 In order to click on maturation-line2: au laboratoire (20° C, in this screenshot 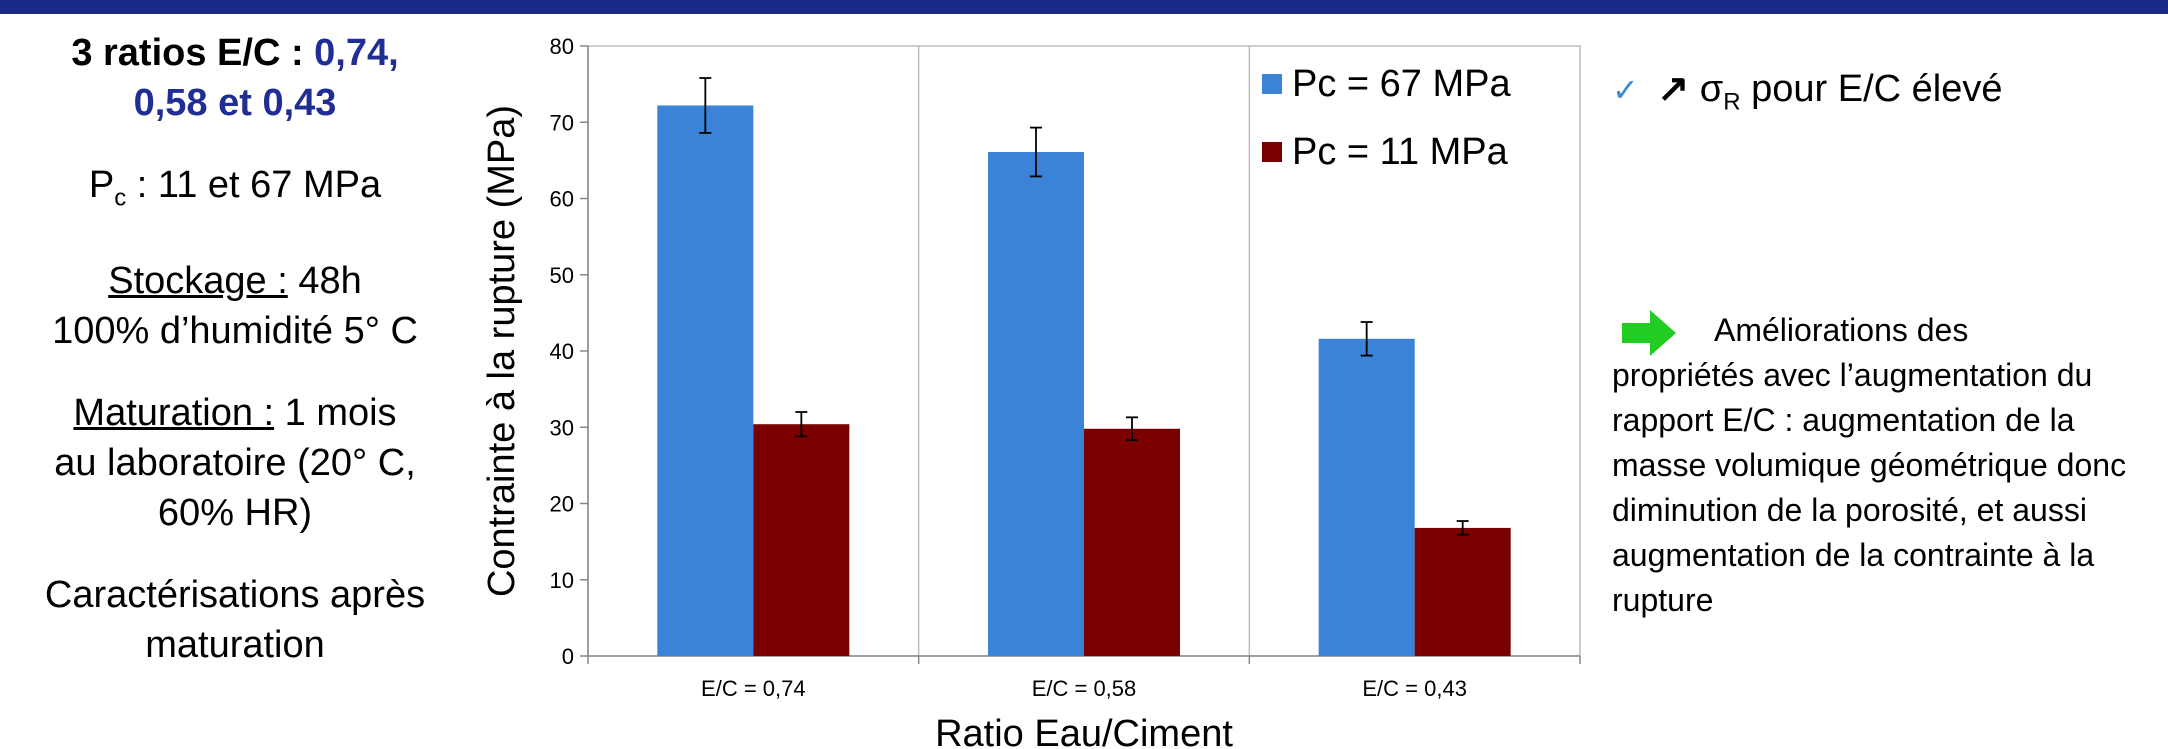, I will do `click(235, 462)`.